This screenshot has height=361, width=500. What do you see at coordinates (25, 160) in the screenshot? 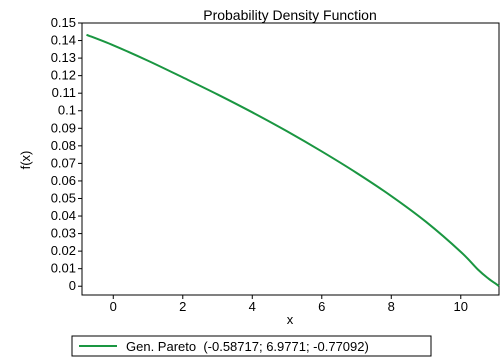
I see `y-axis-title: f(x)` at bounding box center [25, 160].